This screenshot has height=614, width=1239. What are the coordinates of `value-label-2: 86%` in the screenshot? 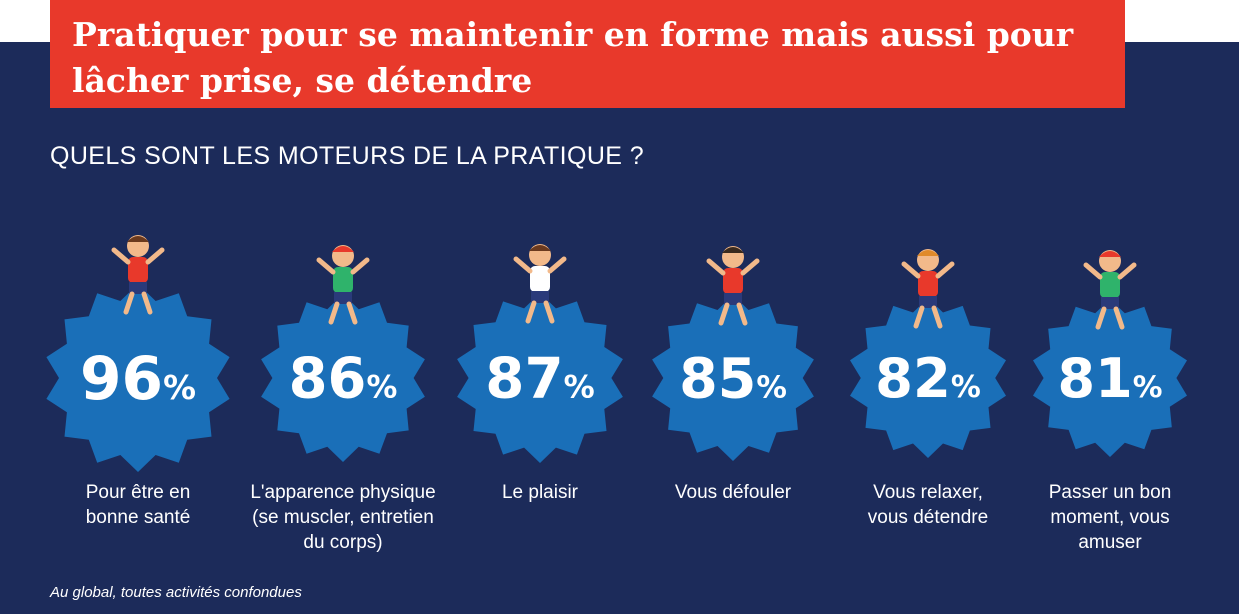 It's located at (343, 379).